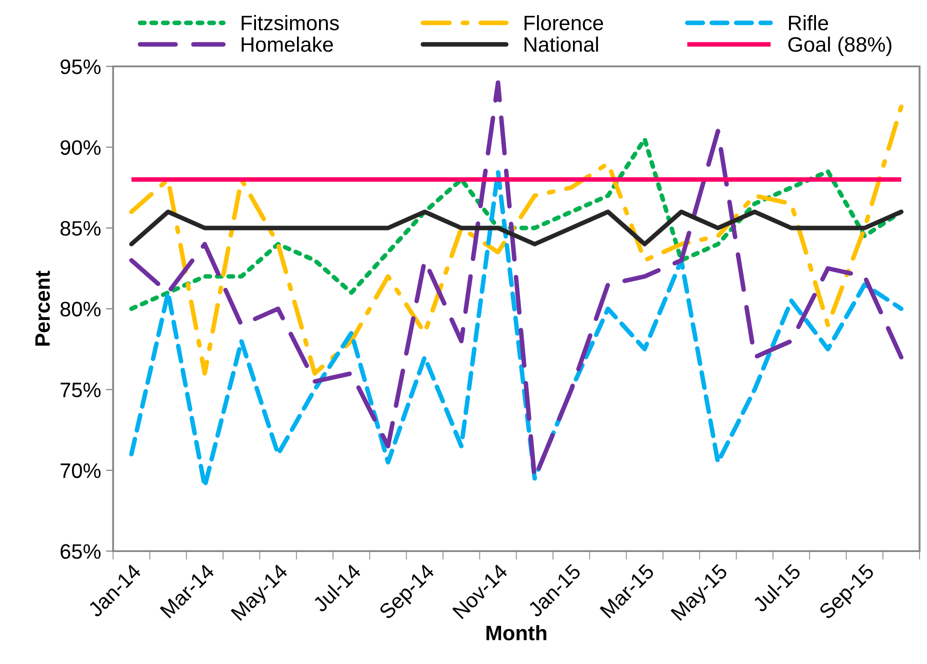 This screenshot has width=927, height=664. What do you see at coordinates (808, 22) in the screenshot?
I see `legend-label: Rifle` at bounding box center [808, 22].